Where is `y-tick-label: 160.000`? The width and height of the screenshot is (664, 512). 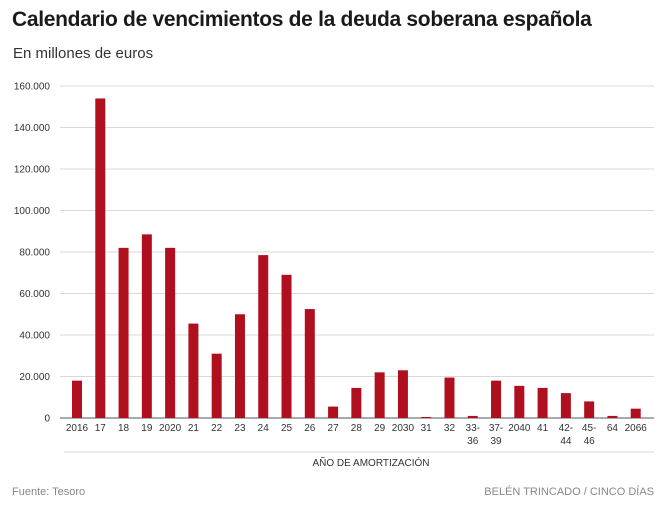 y-tick-label: 160.000 is located at coordinates (32, 87).